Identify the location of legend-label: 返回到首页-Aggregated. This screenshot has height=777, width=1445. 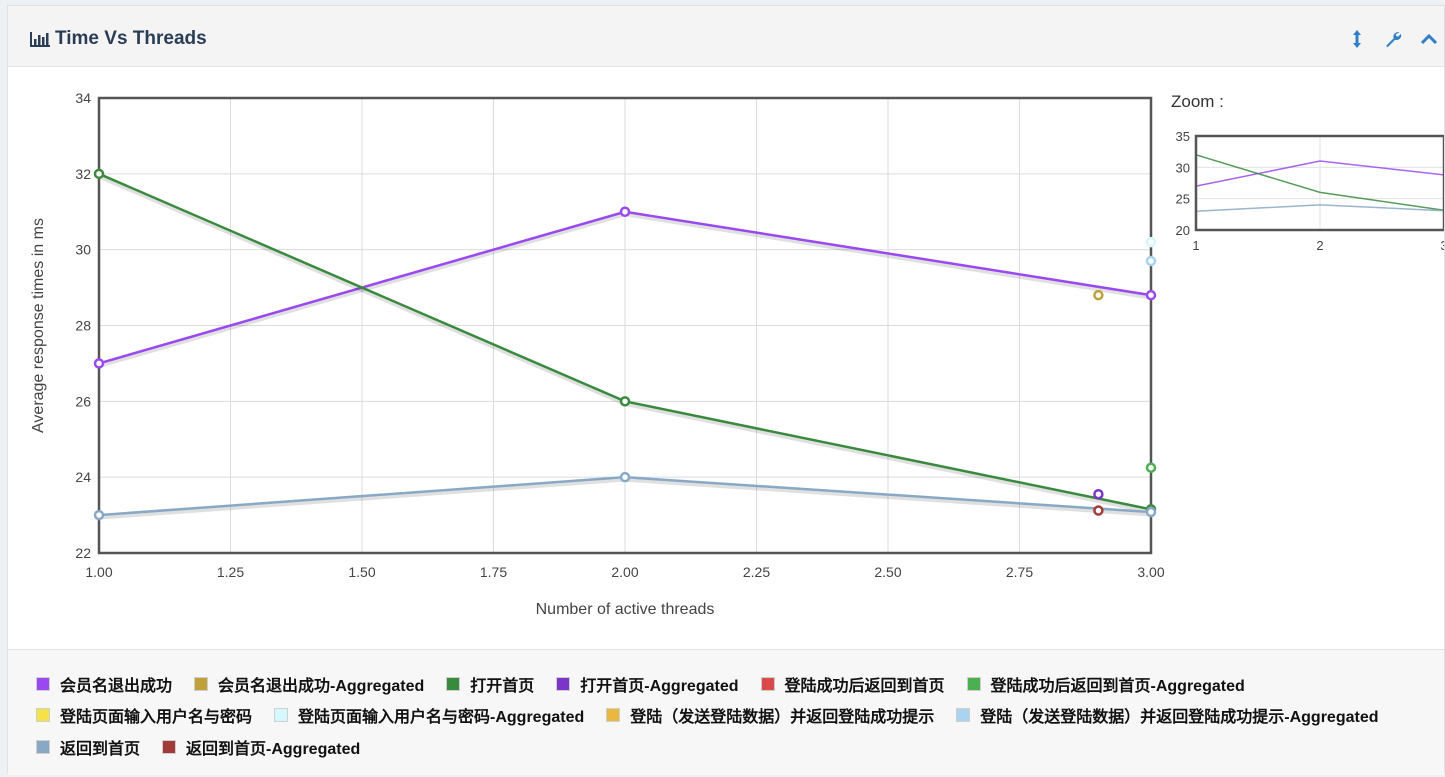
(273, 749).